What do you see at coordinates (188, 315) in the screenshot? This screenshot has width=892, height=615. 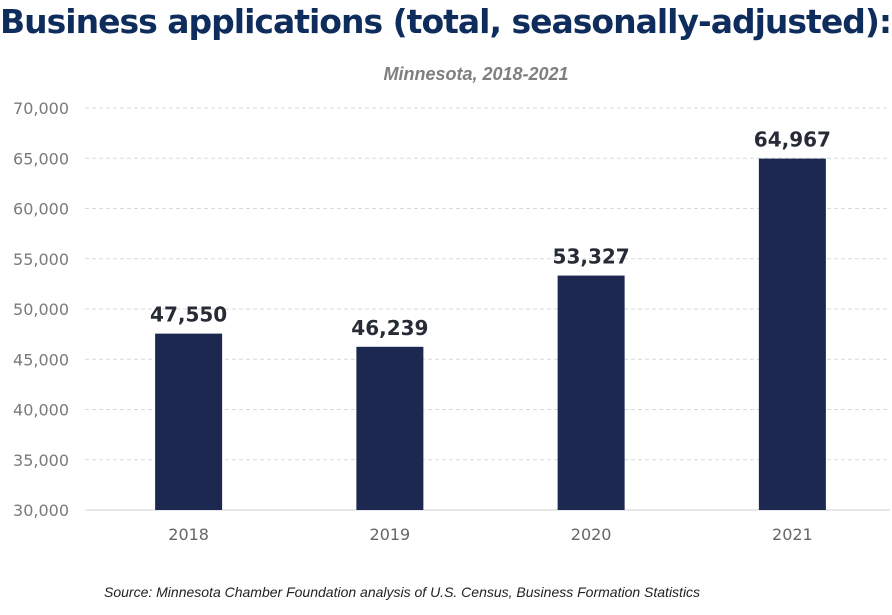 I see `data-label: 47,550` at bounding box center [188, 315].